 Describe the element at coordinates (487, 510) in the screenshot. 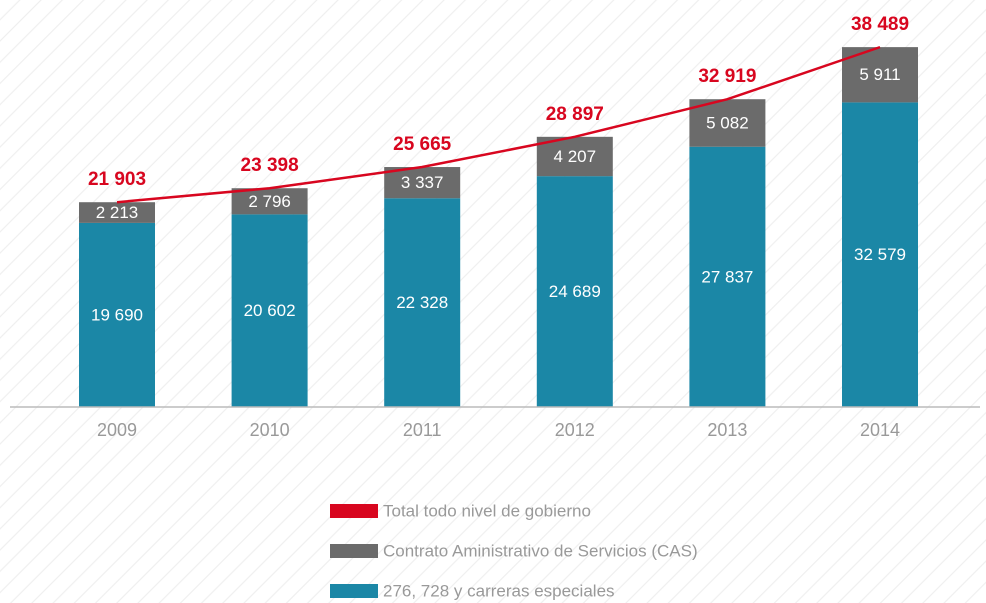

I see `legend-label: Total todo nivel de gobierno` at that location.